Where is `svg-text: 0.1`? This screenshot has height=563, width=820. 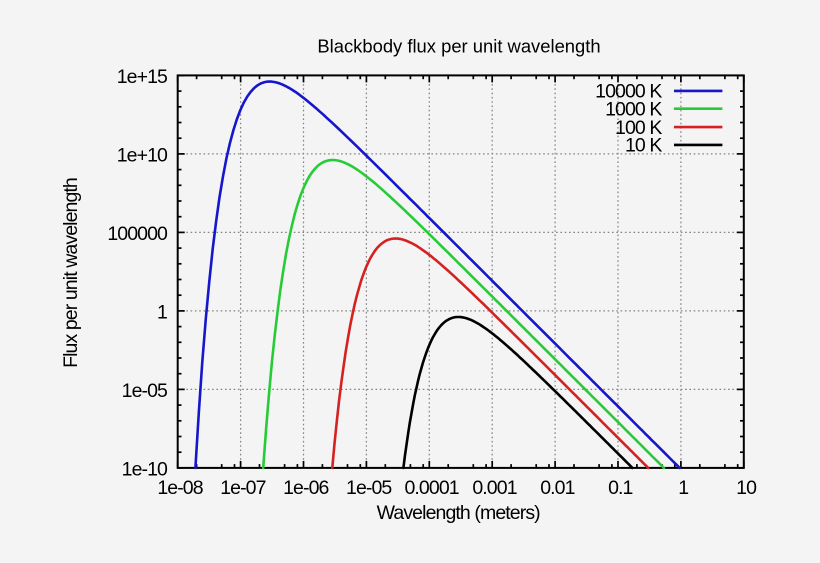
svg-text: 0.1 is located at coordinates (620, 488).